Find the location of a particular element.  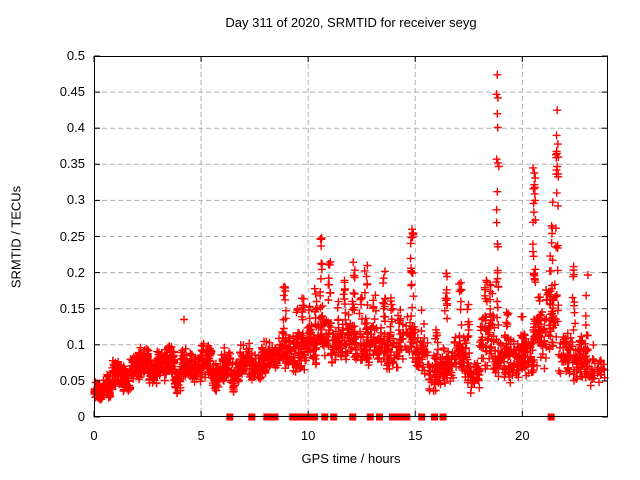

y-tick-label: 0.05 is located at coordinates (72, 380).